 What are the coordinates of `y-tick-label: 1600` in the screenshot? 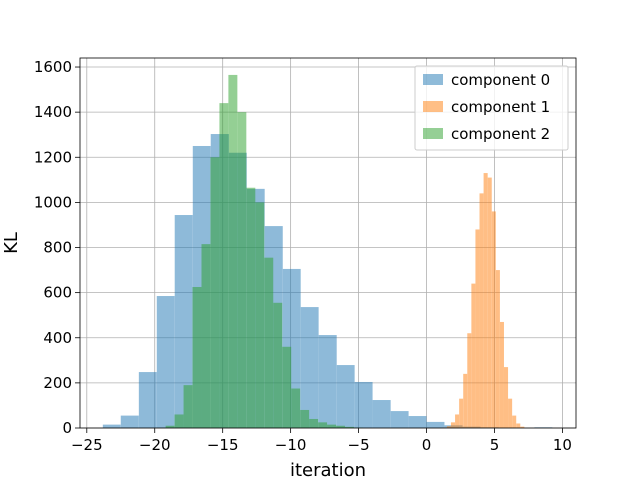 It's located at (53, 67).